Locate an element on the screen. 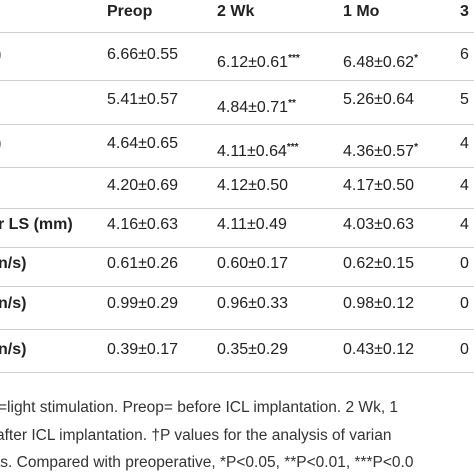 This screenshot has width=474, height=474. cell: 0.98±0.12 is located at coordinates (378, 304).